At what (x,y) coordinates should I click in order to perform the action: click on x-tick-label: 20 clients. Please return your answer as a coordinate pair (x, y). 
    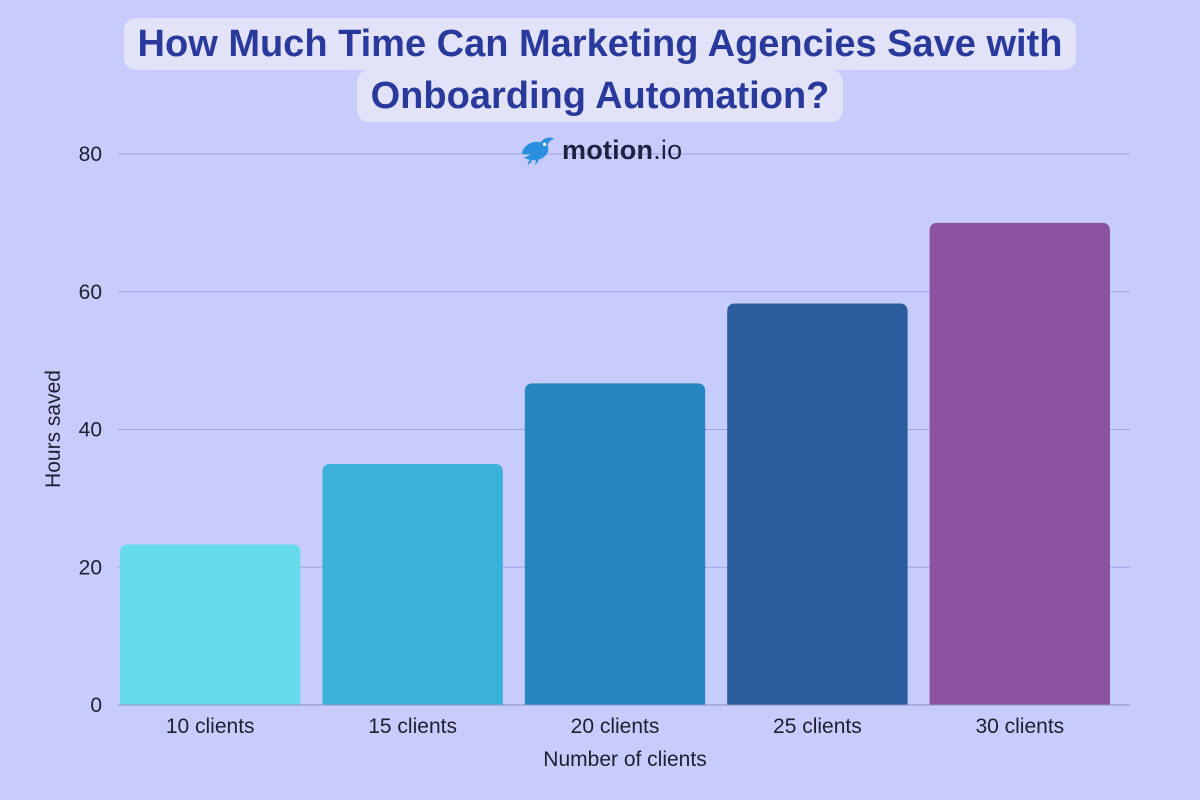
    Looking at the image, I should click on (615, 726).